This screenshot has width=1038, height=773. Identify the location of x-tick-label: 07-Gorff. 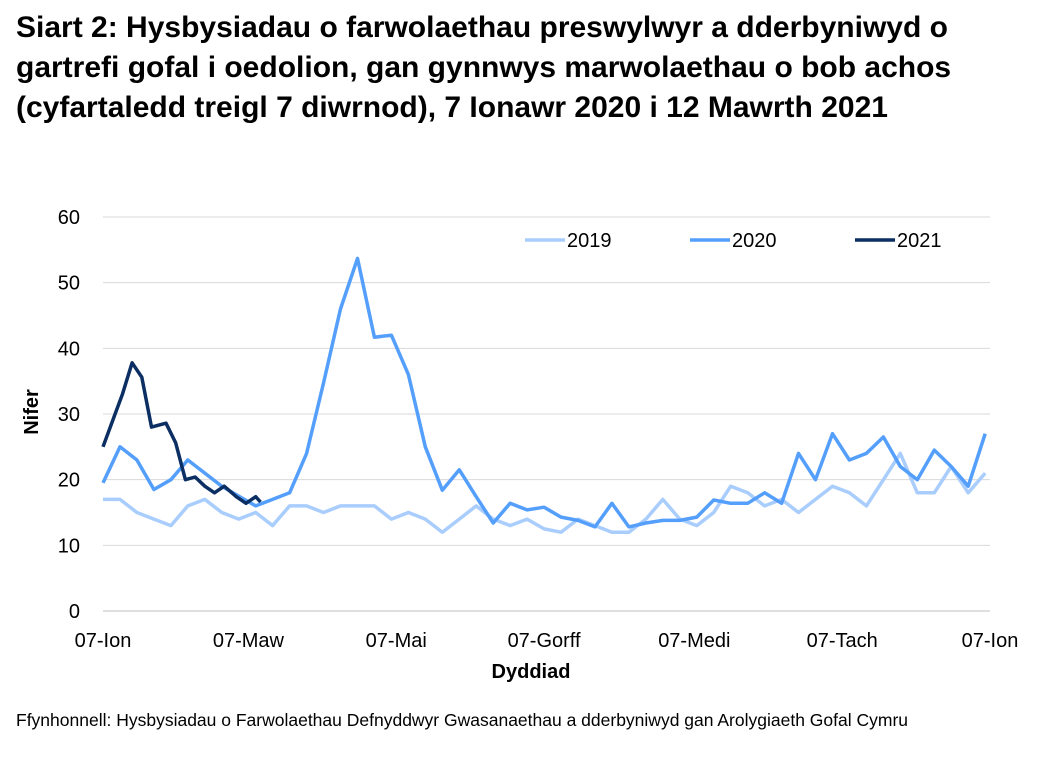
(544, 641).